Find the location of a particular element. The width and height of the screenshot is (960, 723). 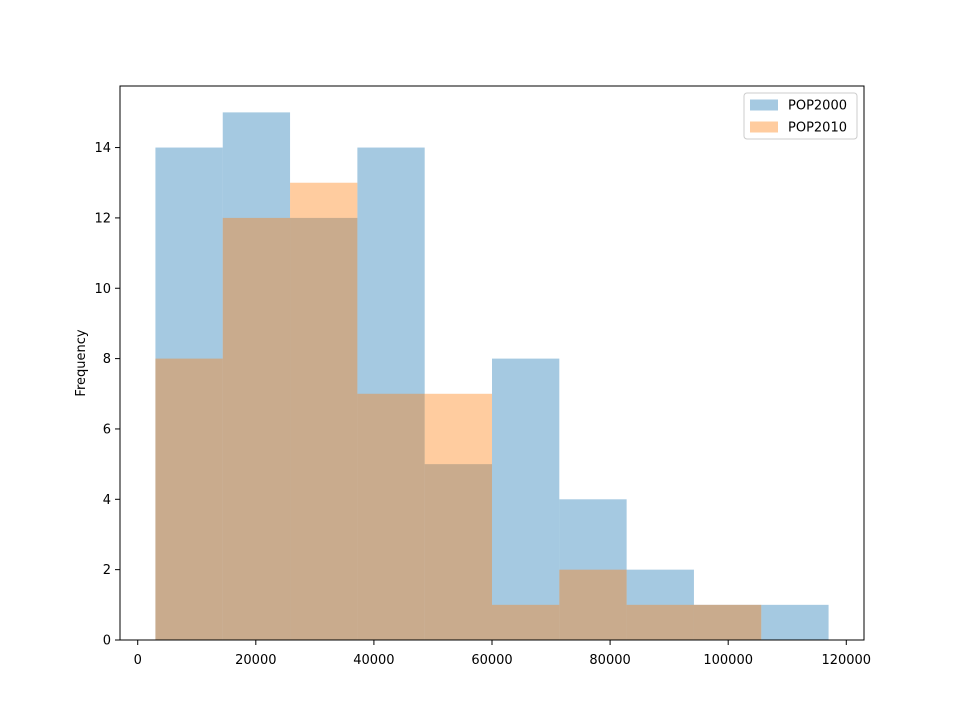

y-tick-label: 8 is located at coordinates (107, 359).